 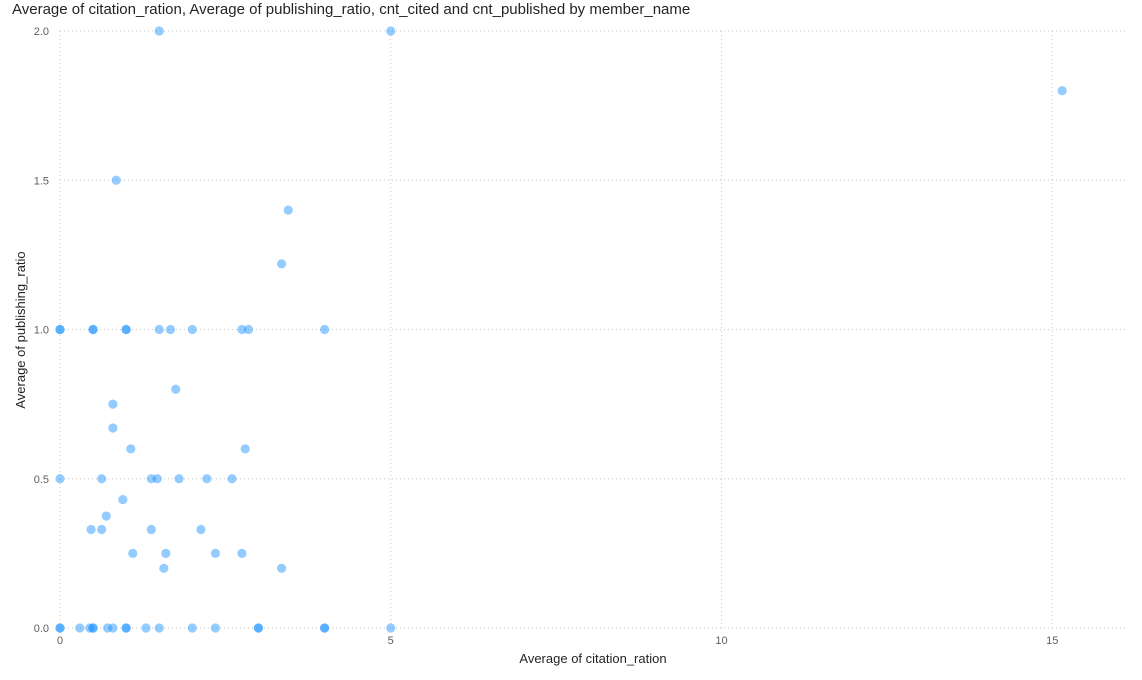 I want to click on x-tick-label: 15, so click(x=1052, y=641).